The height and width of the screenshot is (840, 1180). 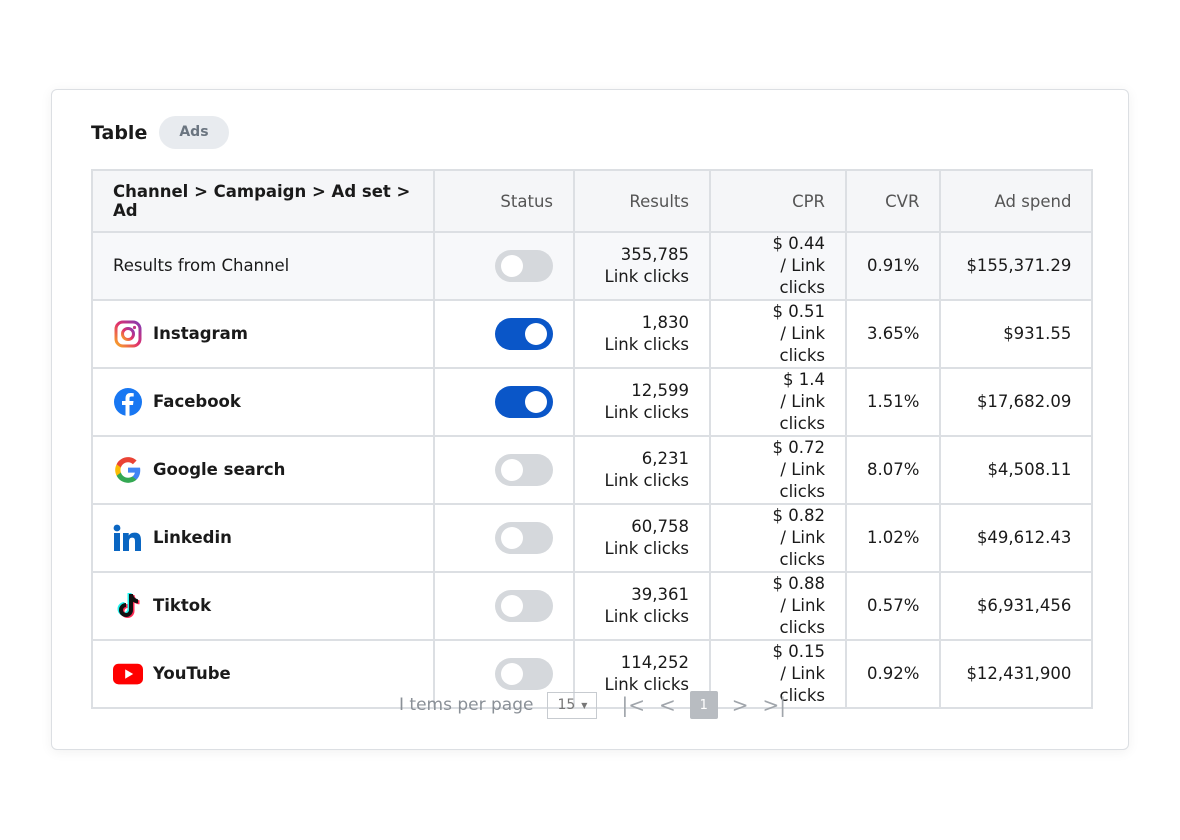 I want to click on pagination: I tems per page 15 ▼ |< < 1 > >|, so click(x=592, y=705).